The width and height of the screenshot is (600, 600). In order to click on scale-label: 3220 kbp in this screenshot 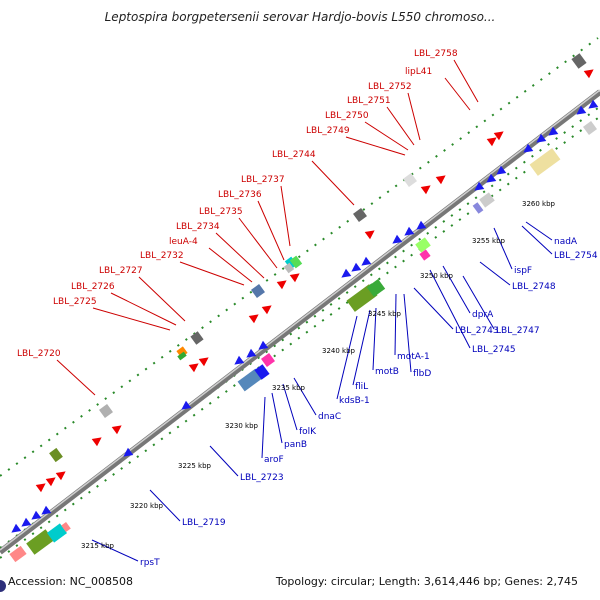, I will do `click(147, 506)`.